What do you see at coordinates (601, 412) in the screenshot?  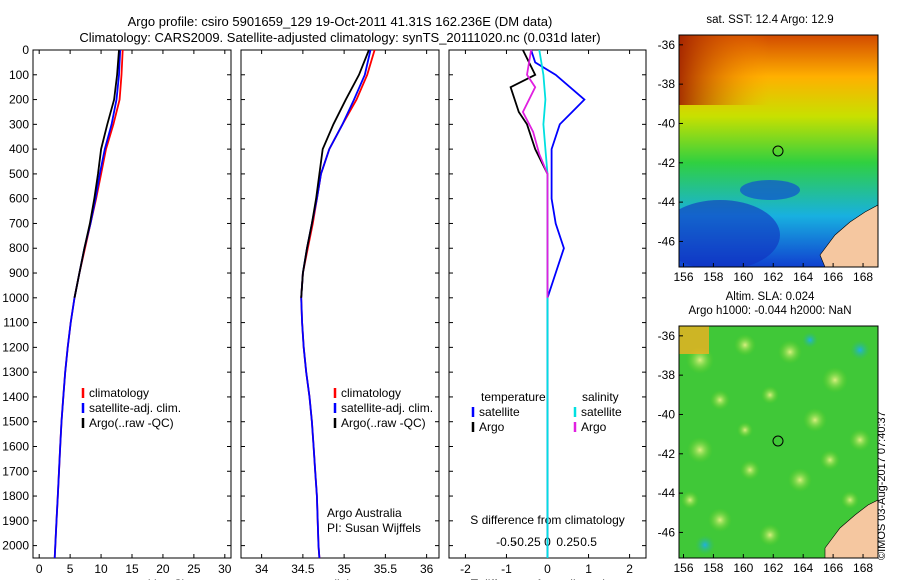 I see `legend-entry: satellite` at bounding box center [601, 412].